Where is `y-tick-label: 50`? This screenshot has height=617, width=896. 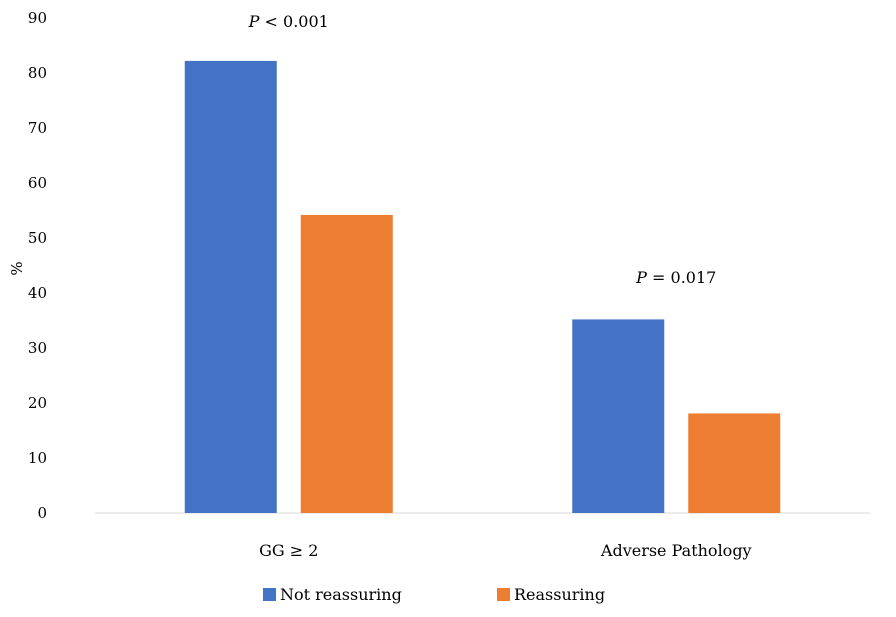
y-tick-label: 50 is located at coordinates (37, 238).